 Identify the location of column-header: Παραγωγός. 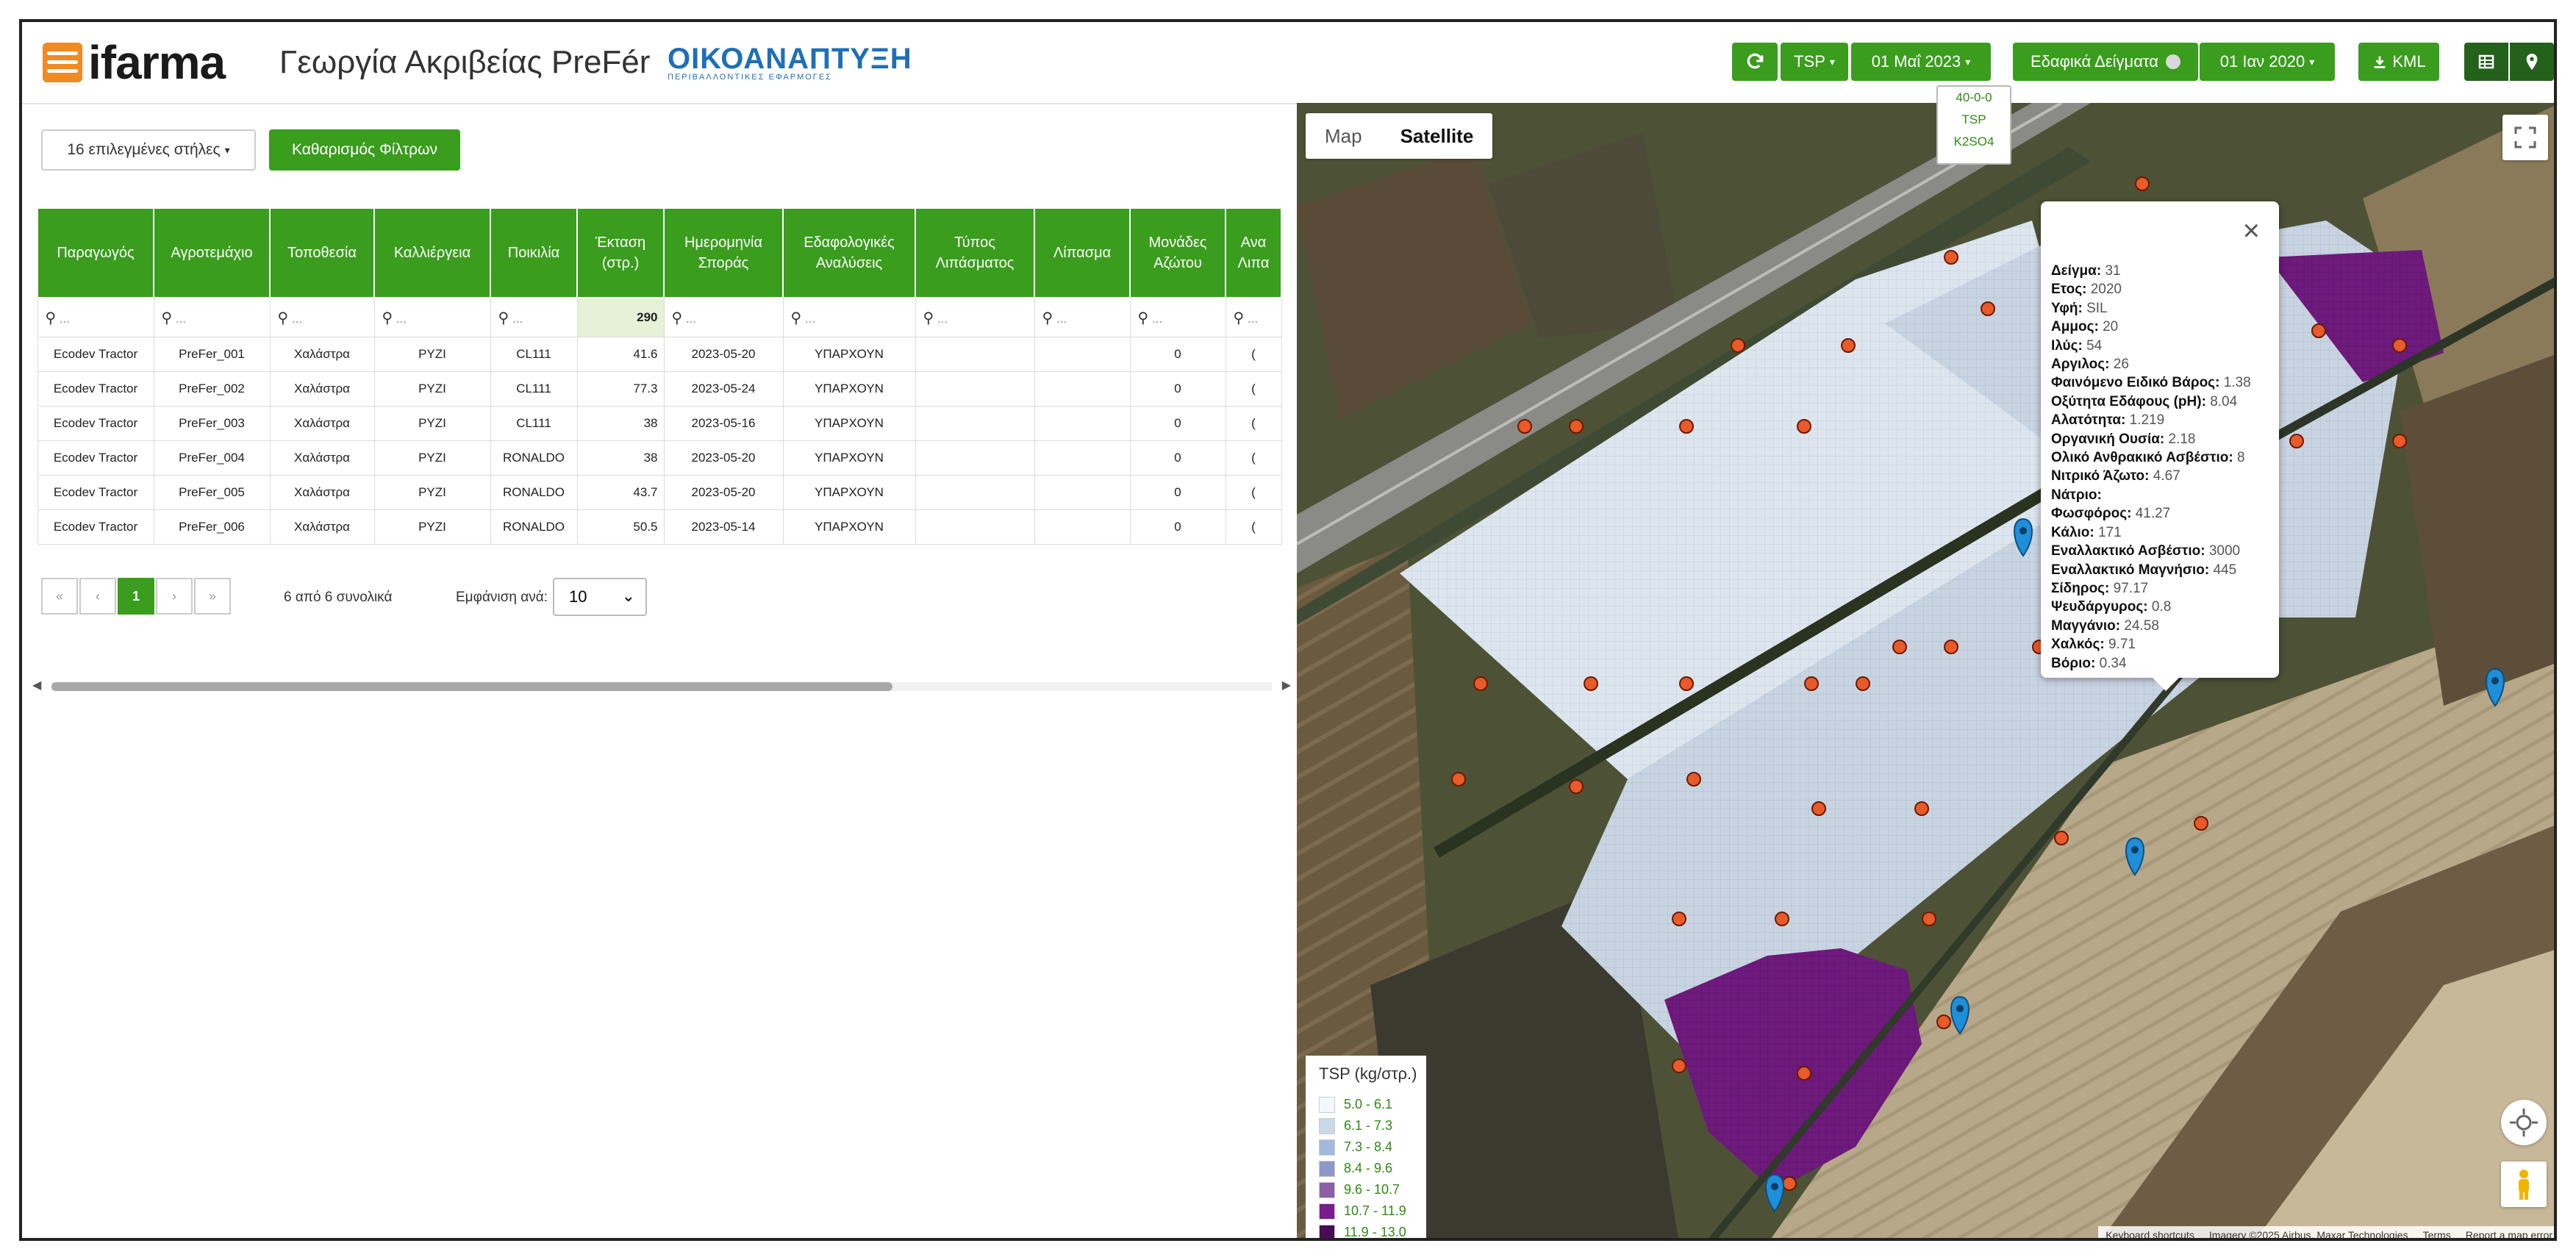
(96, 252).